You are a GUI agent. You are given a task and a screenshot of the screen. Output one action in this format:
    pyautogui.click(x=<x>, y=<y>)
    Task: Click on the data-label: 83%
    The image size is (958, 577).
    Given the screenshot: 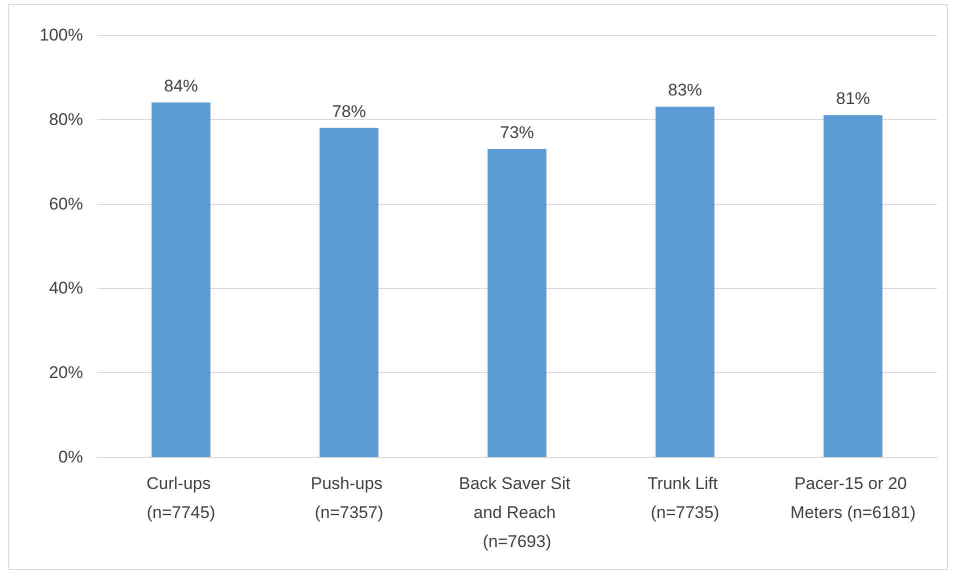 What is the action you would take?
    pyautogui.click(x=685, y=90)
    